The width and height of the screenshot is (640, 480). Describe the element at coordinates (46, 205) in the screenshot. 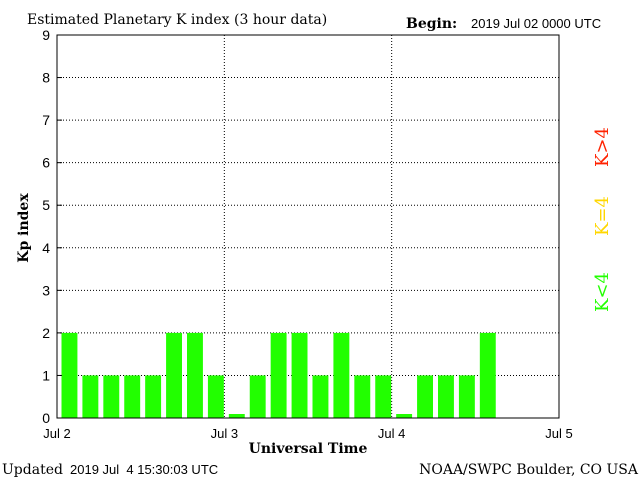

I see `y-tick-label: 5` at that location.